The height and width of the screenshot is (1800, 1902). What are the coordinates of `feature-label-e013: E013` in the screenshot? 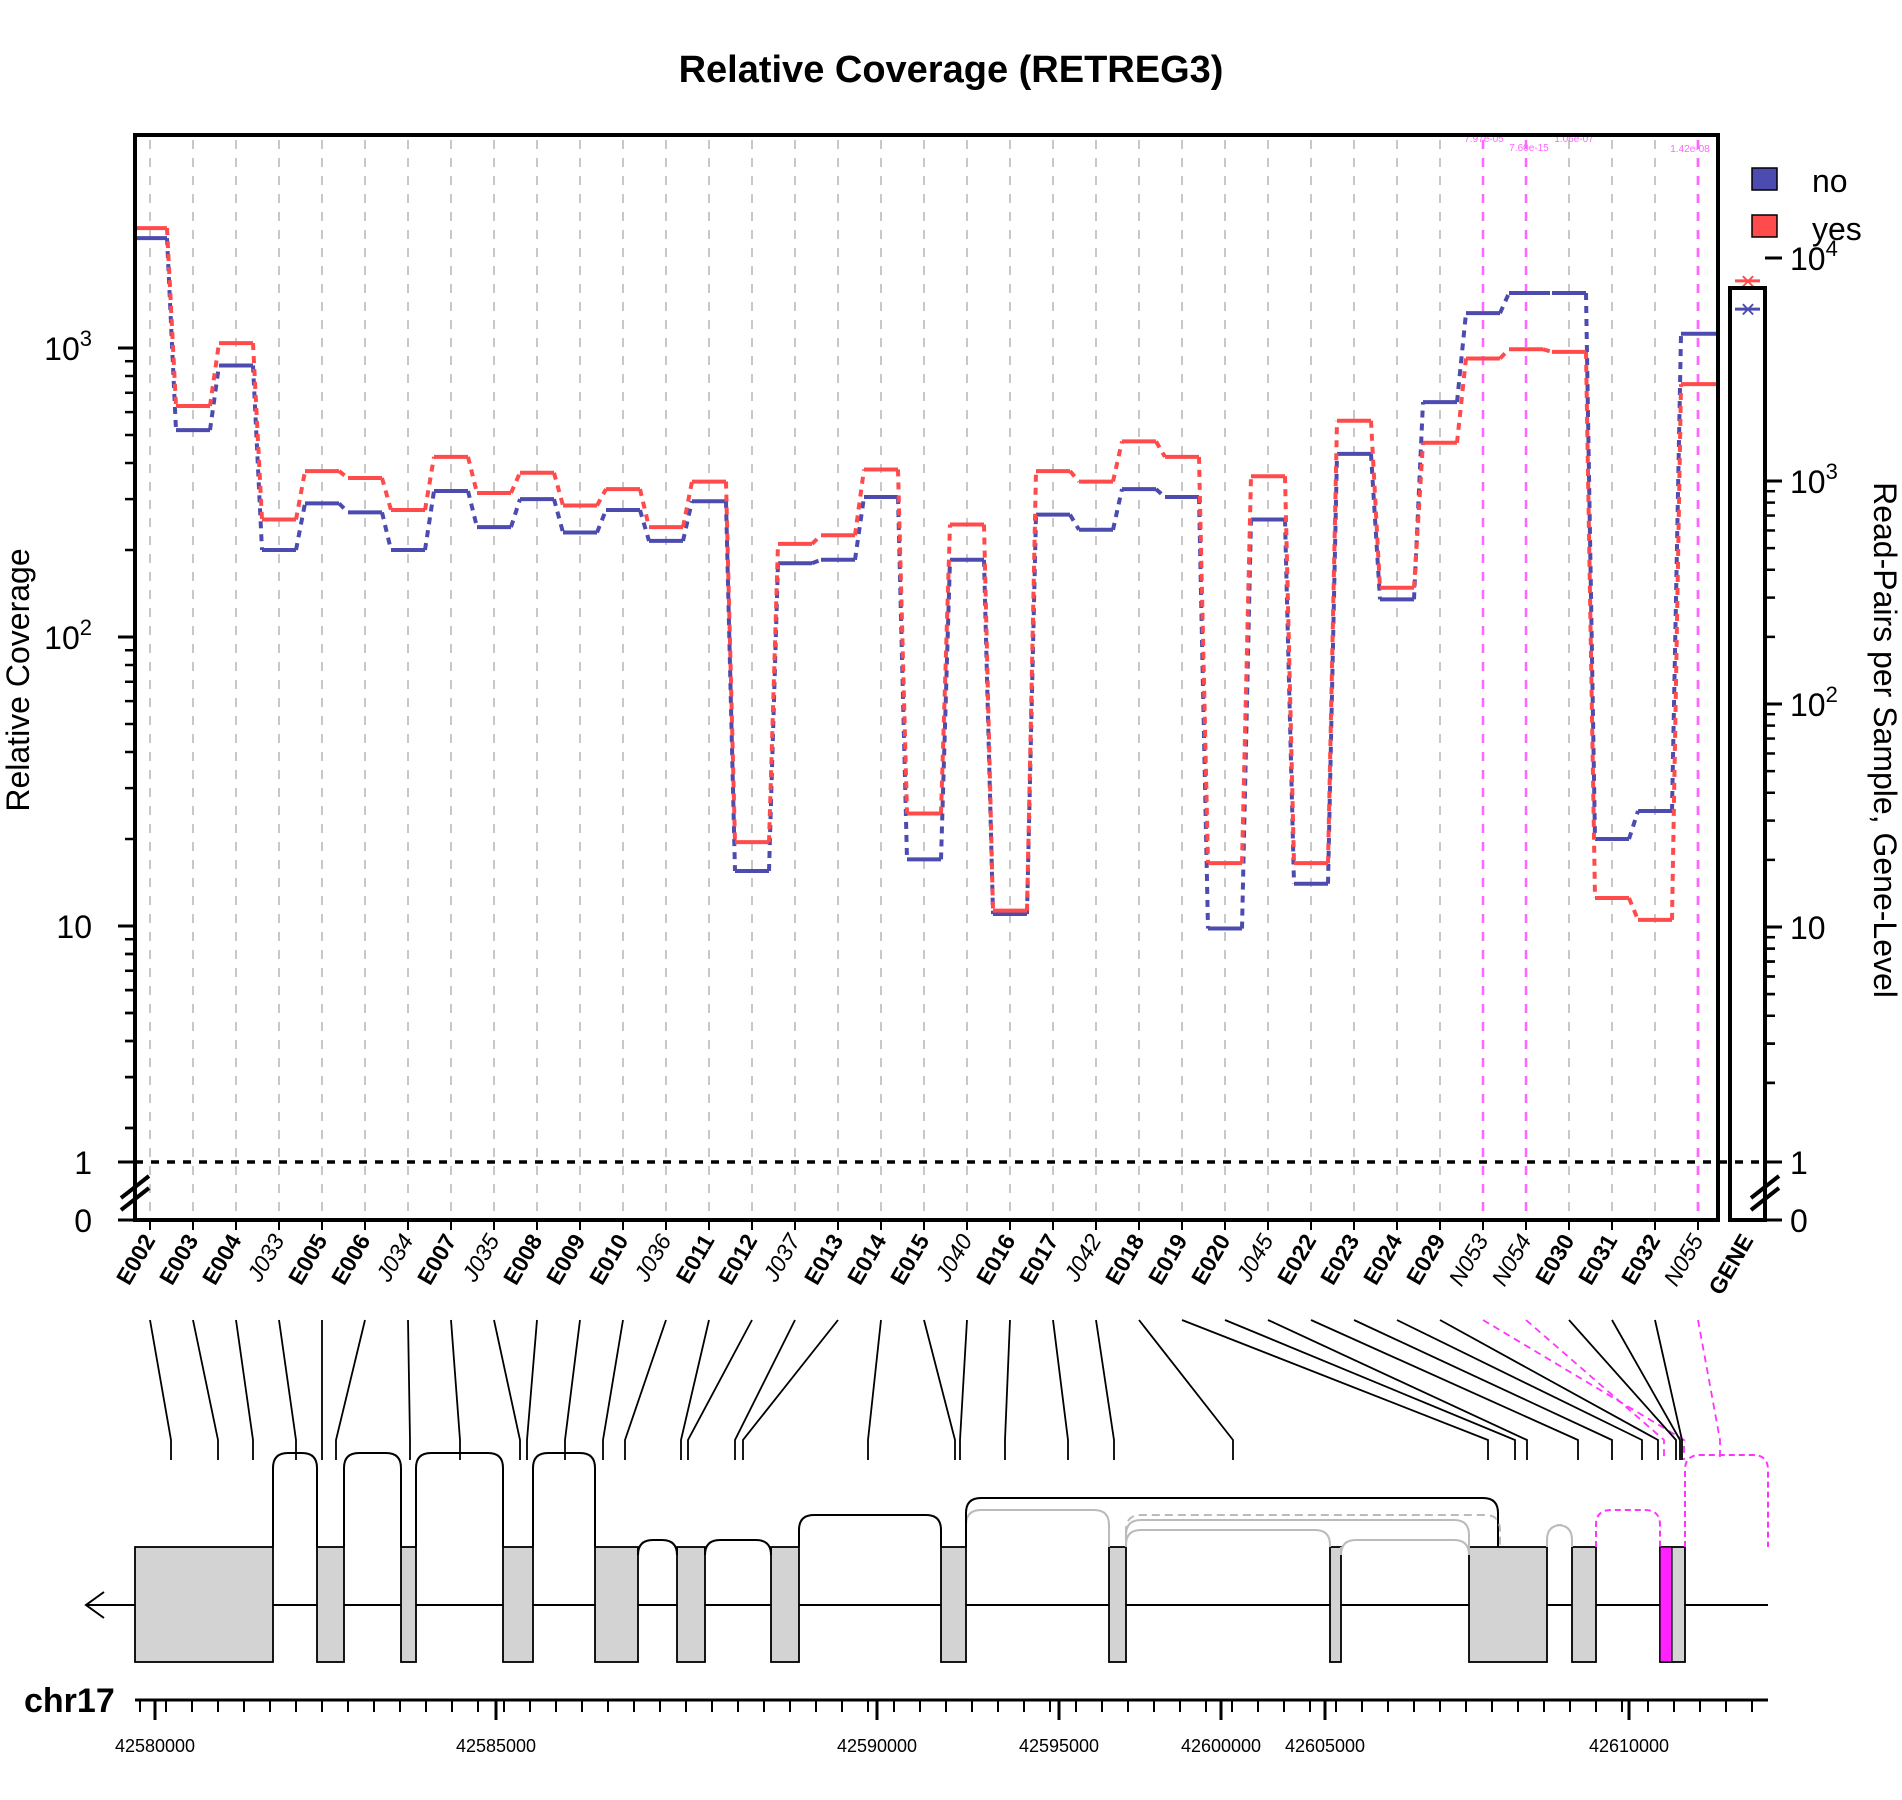 It's located at (823, 1260).